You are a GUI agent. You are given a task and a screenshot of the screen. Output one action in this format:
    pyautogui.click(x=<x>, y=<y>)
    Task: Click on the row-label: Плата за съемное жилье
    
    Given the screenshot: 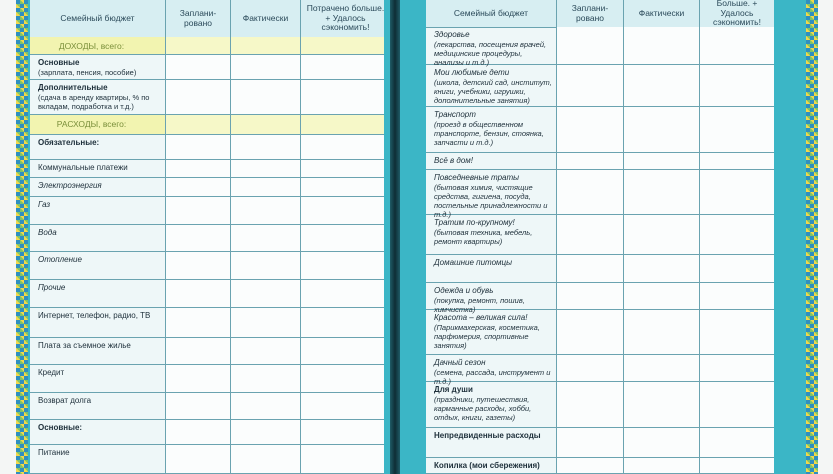 What is the action you would take?
    pyautogui.click(x=99, y=346)
    